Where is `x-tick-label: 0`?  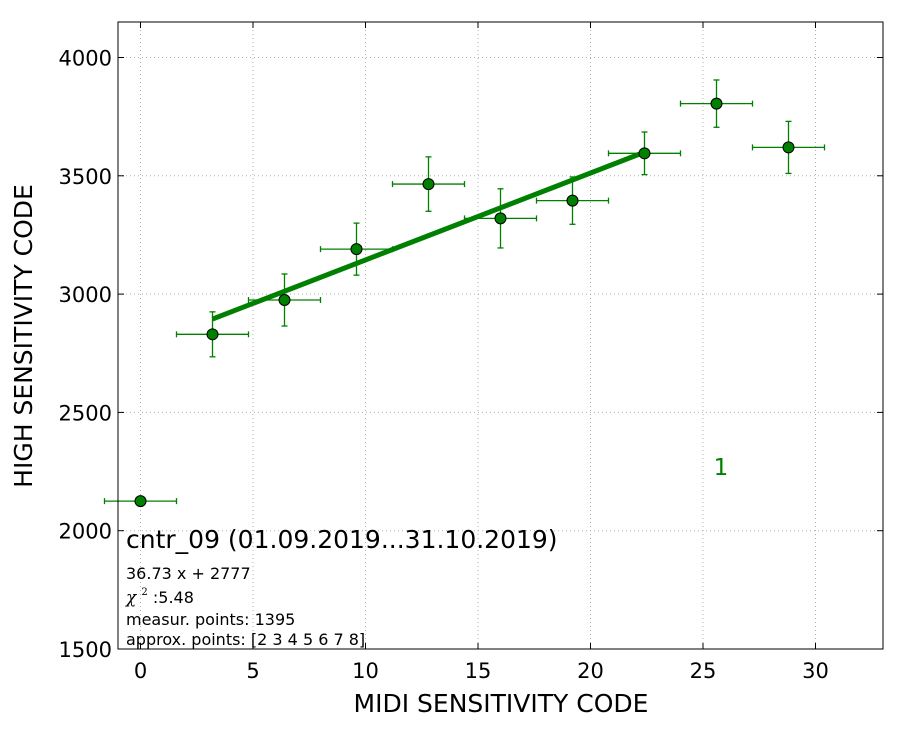
x-tick-label: 0 is located at coordinates (140, 671).